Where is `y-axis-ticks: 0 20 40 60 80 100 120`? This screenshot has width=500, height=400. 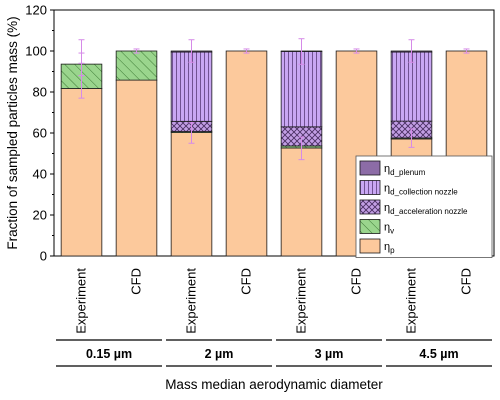
y-axis-ticks: 0 20 40 60 80 100 120 is located at coordinates (39, 133).